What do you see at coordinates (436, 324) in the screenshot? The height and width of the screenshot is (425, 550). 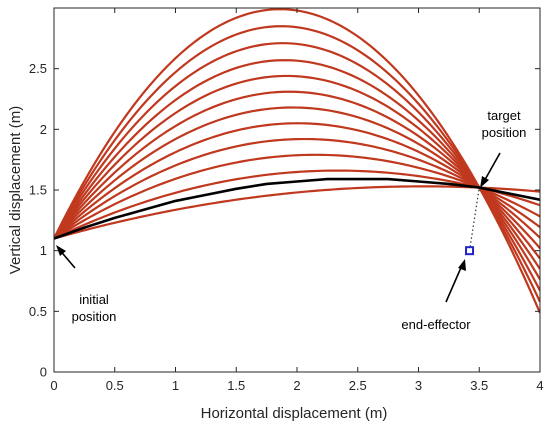 I see `end-effector-label: end-effector` at bounding box center [436, 324].